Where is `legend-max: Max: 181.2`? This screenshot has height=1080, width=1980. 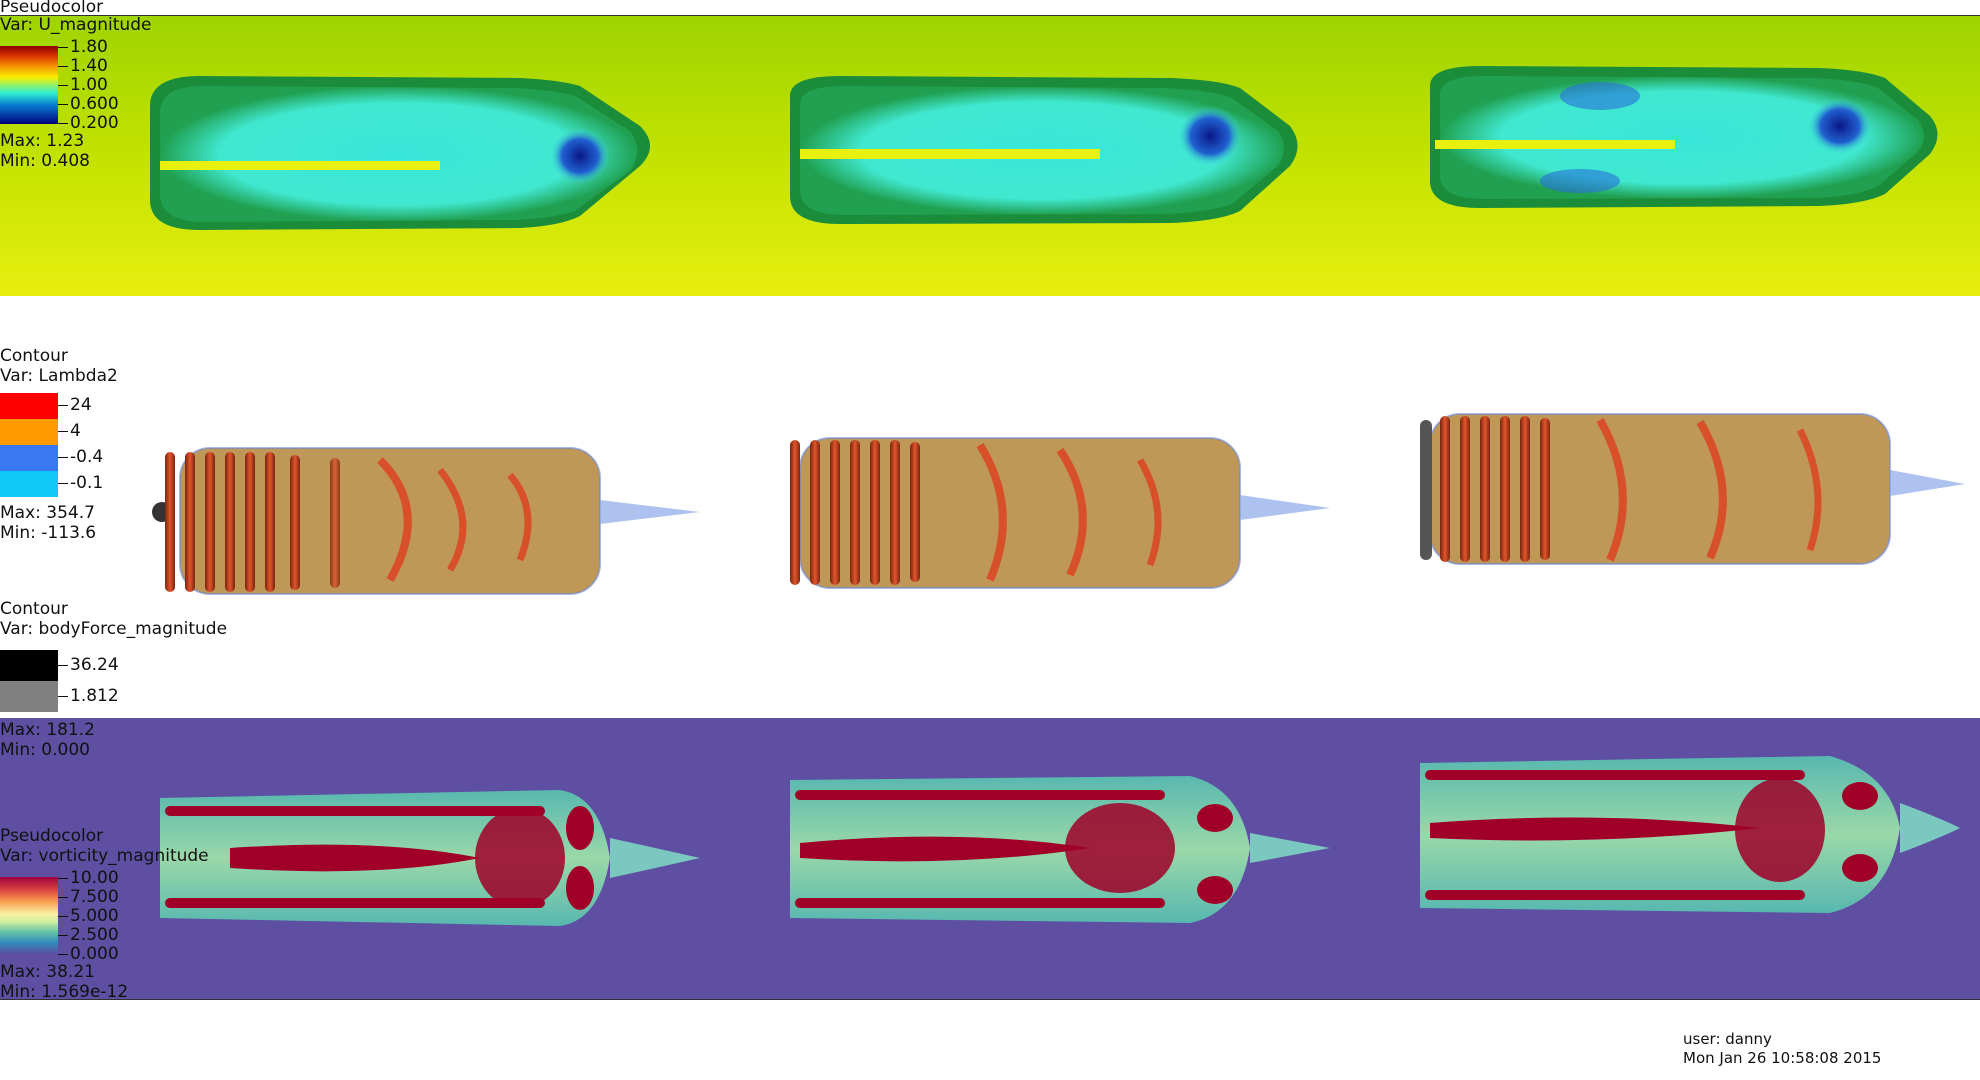 legend-max: Max: 181.2 is located at coordinates (47, 730).